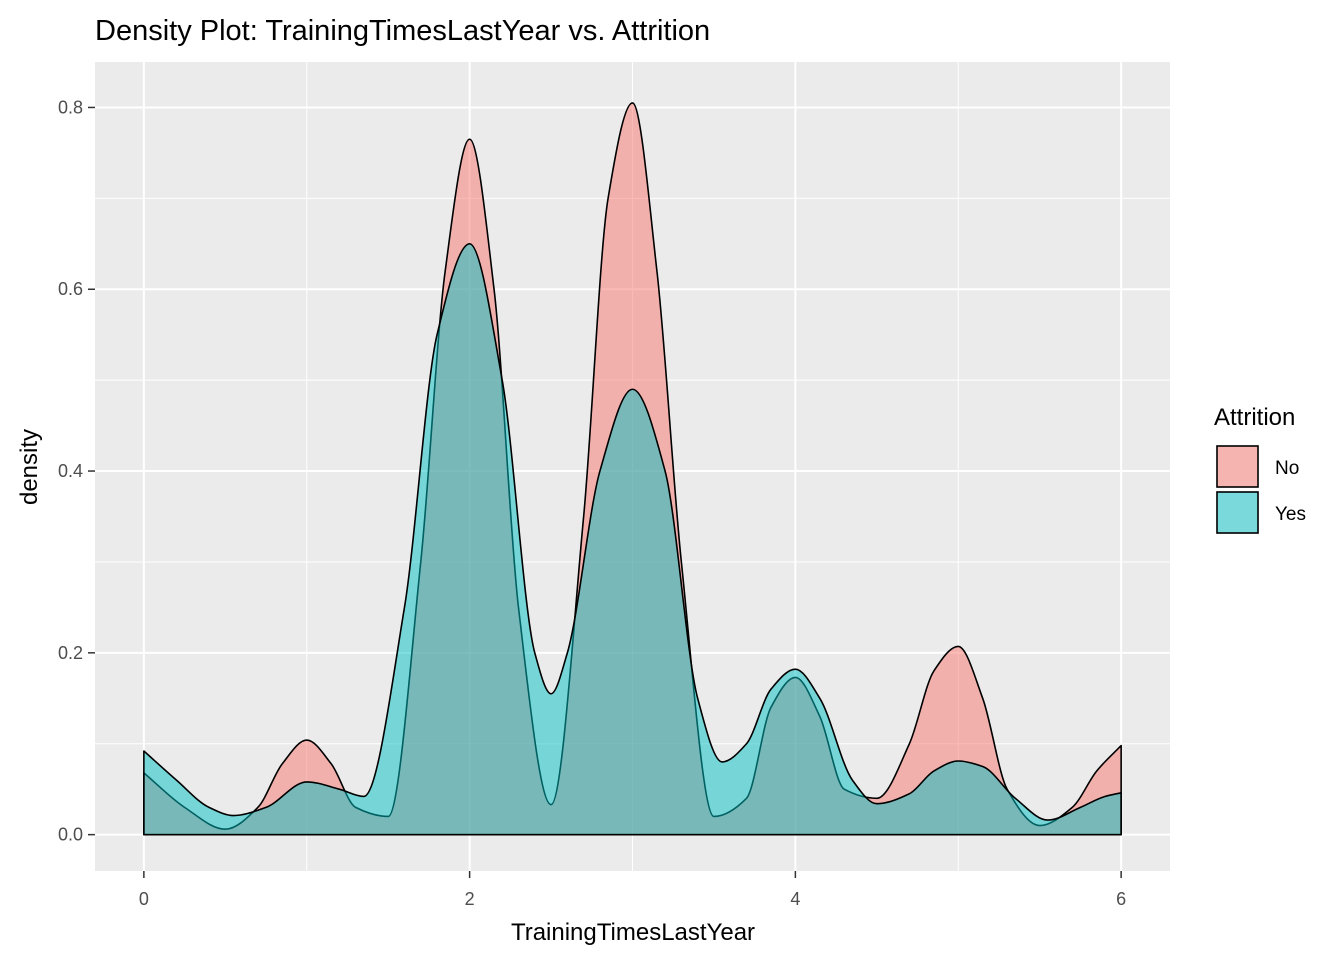  What do you see at coordinates (795, 899) in the screenshot?
I see `x-tick-label: 4` at bounding box center [795, 899].